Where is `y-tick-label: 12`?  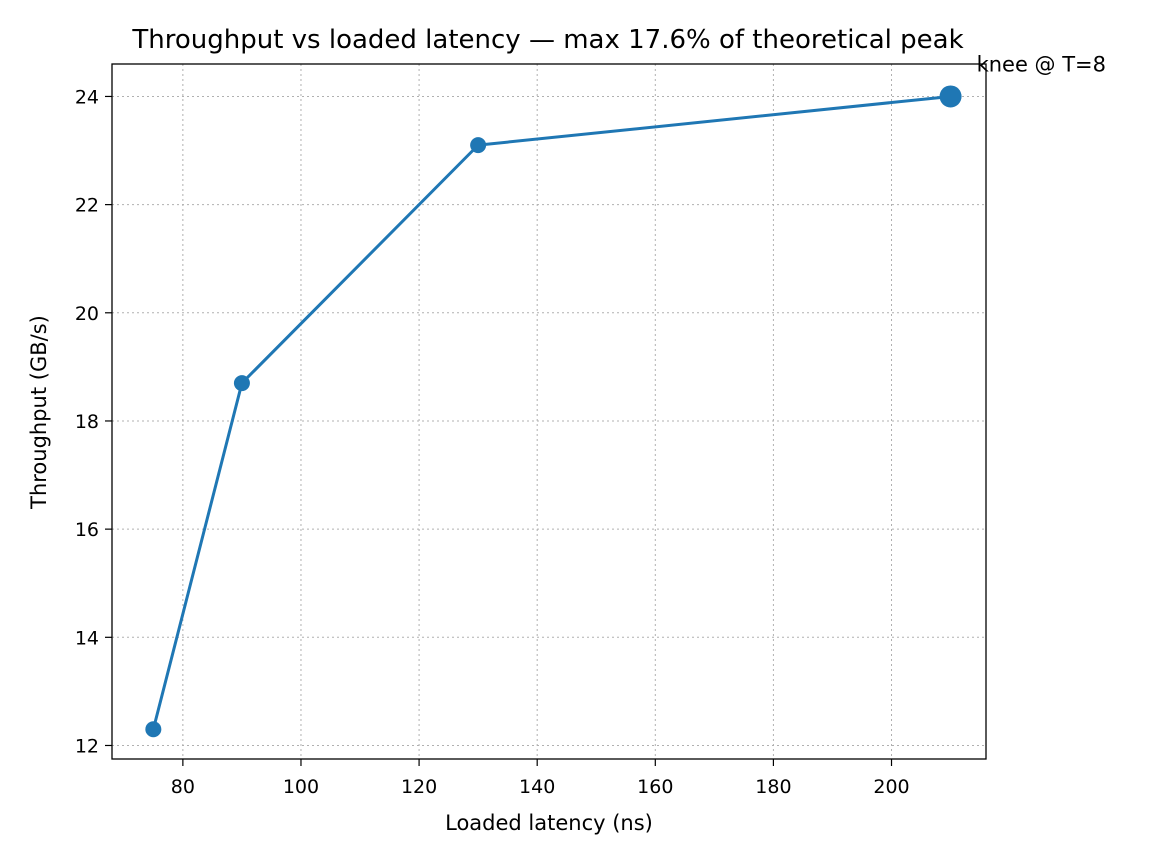
y-tick-label: 12 is located at coordinates (87, 746).